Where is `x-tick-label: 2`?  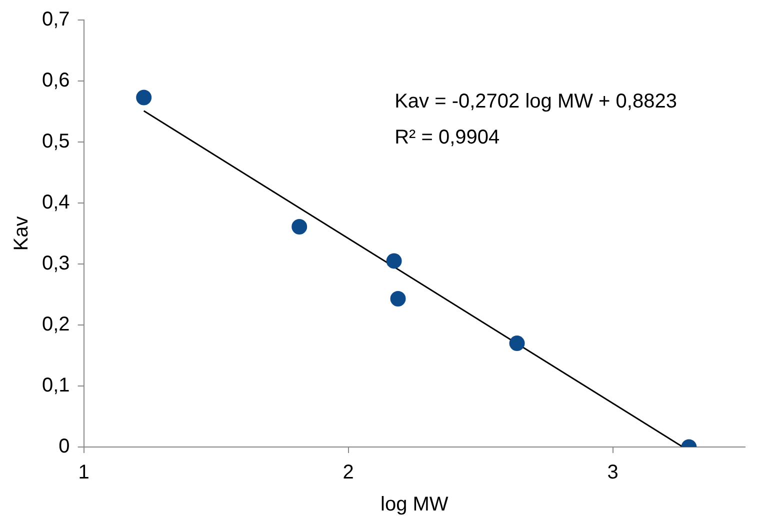 x-tick-label: 2 is located at coordinates (348, 473).